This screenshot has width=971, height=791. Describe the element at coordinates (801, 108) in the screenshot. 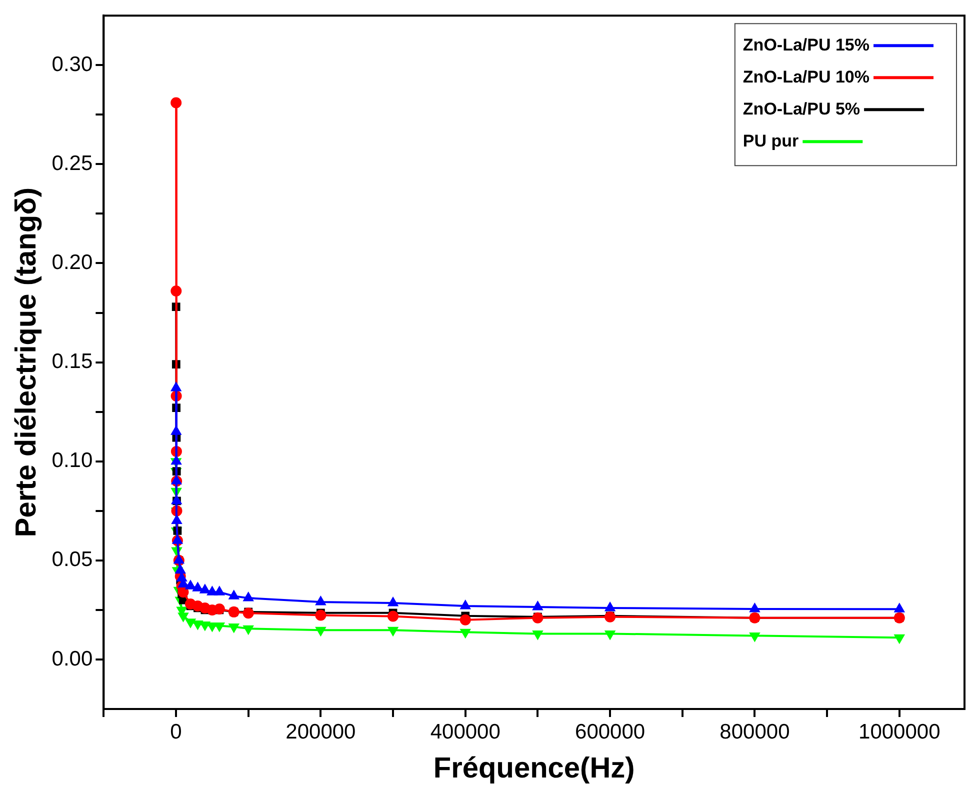

I see `legend-label: ZnO-La/PU 5%` at that location.